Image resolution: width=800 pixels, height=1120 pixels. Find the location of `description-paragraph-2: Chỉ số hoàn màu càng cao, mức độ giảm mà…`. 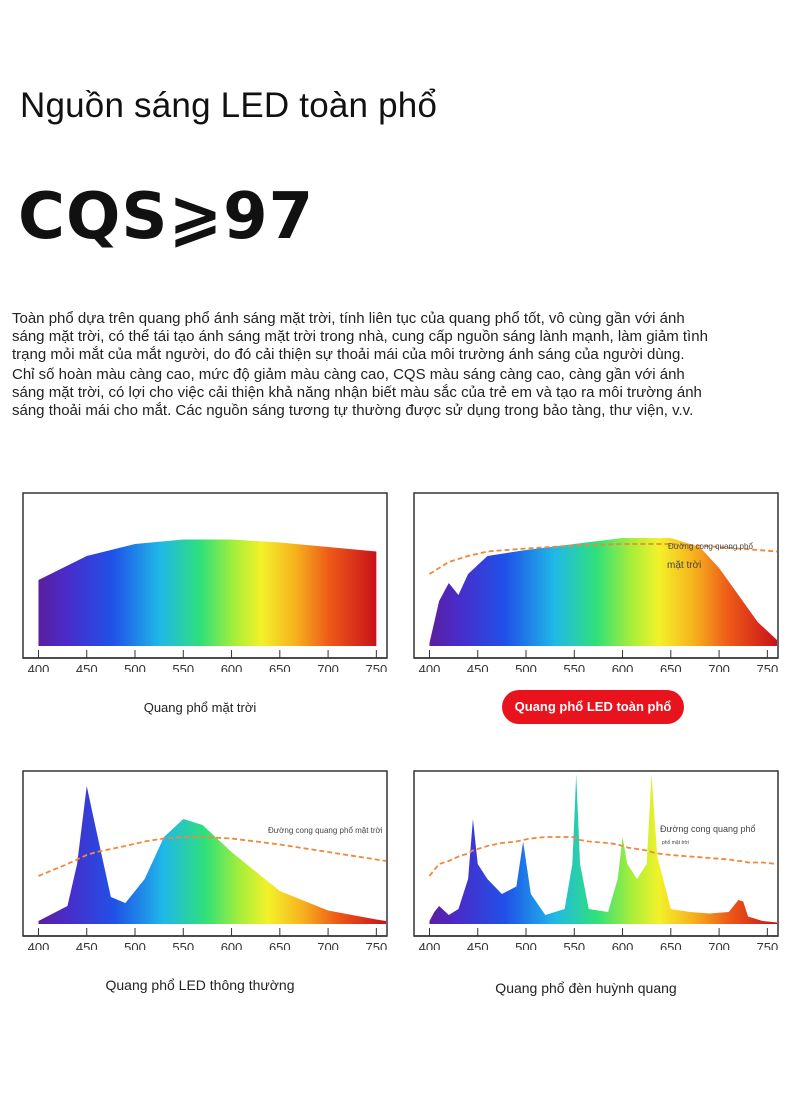

description-paragraph-2: Chỉ số hoàn màu càng cao, mức độ giảm mà… is located at coordinates (397, 393).